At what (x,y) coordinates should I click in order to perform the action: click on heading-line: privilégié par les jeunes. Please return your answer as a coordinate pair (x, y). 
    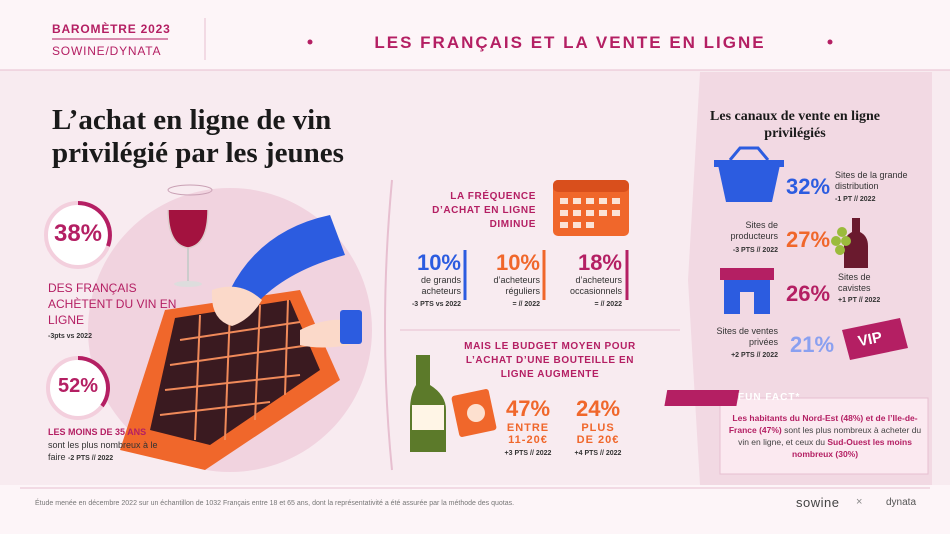
    Looking at the image, I should click on (198, 153).